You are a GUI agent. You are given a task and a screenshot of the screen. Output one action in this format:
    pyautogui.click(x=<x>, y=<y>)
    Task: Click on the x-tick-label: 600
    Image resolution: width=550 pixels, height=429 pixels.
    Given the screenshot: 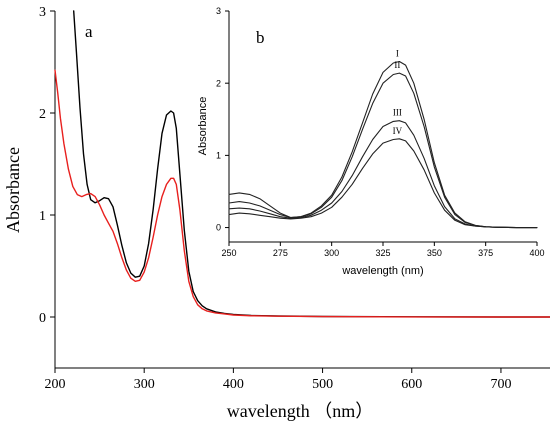 What is the action you would take?
    pyautogui.click(x=411, y=384)
    